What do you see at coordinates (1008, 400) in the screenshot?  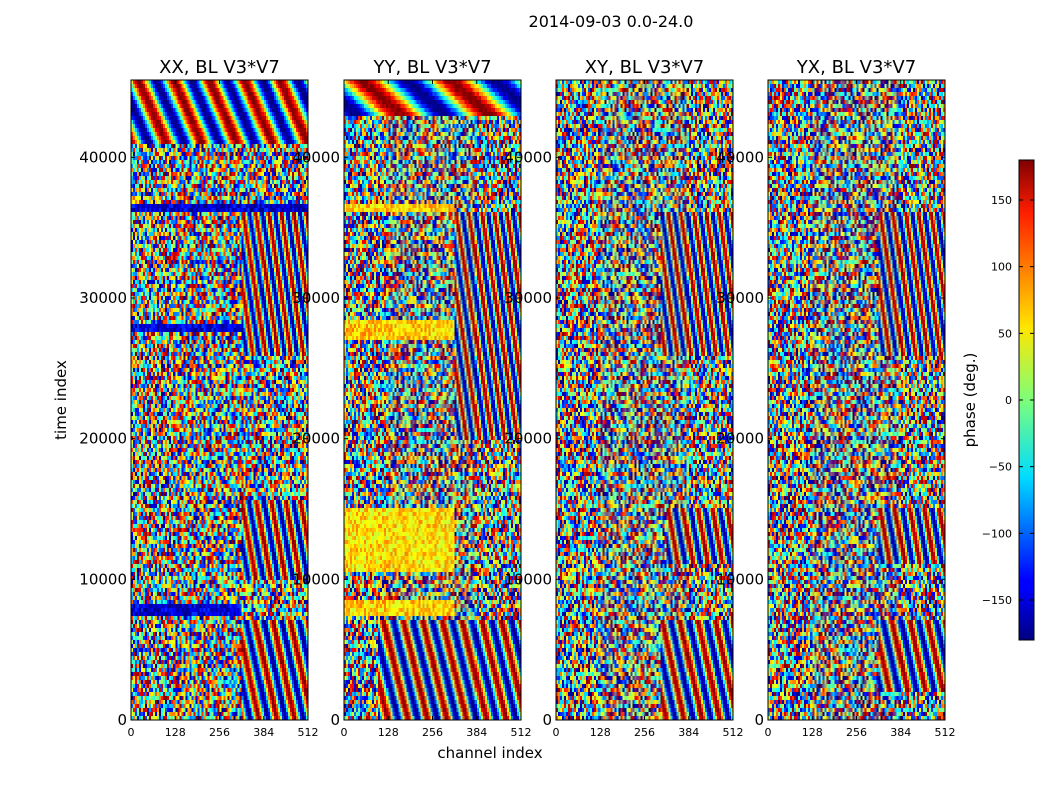 I see `colorbar-tick-label: 0` at bounding box center [1008, 400].